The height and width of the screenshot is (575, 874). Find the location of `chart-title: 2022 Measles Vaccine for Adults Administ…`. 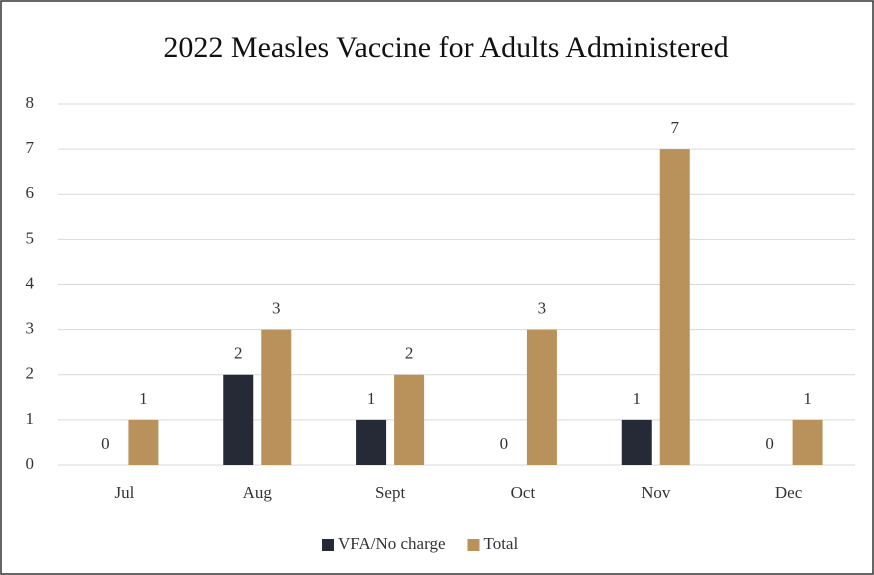

chart-title: 2022 Measles Vaccine for Adults Administ… is located at coordinates (445, 47).